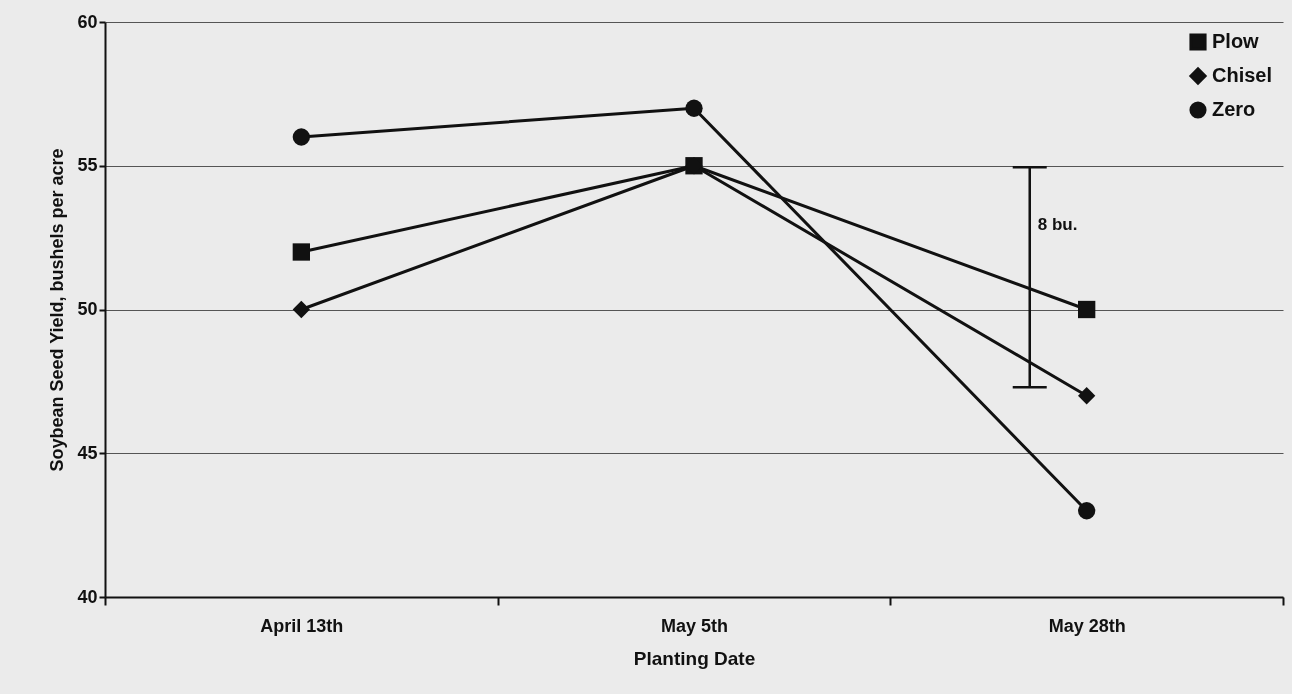  I want to click on y-tick-label: 60, so click(87, 21).